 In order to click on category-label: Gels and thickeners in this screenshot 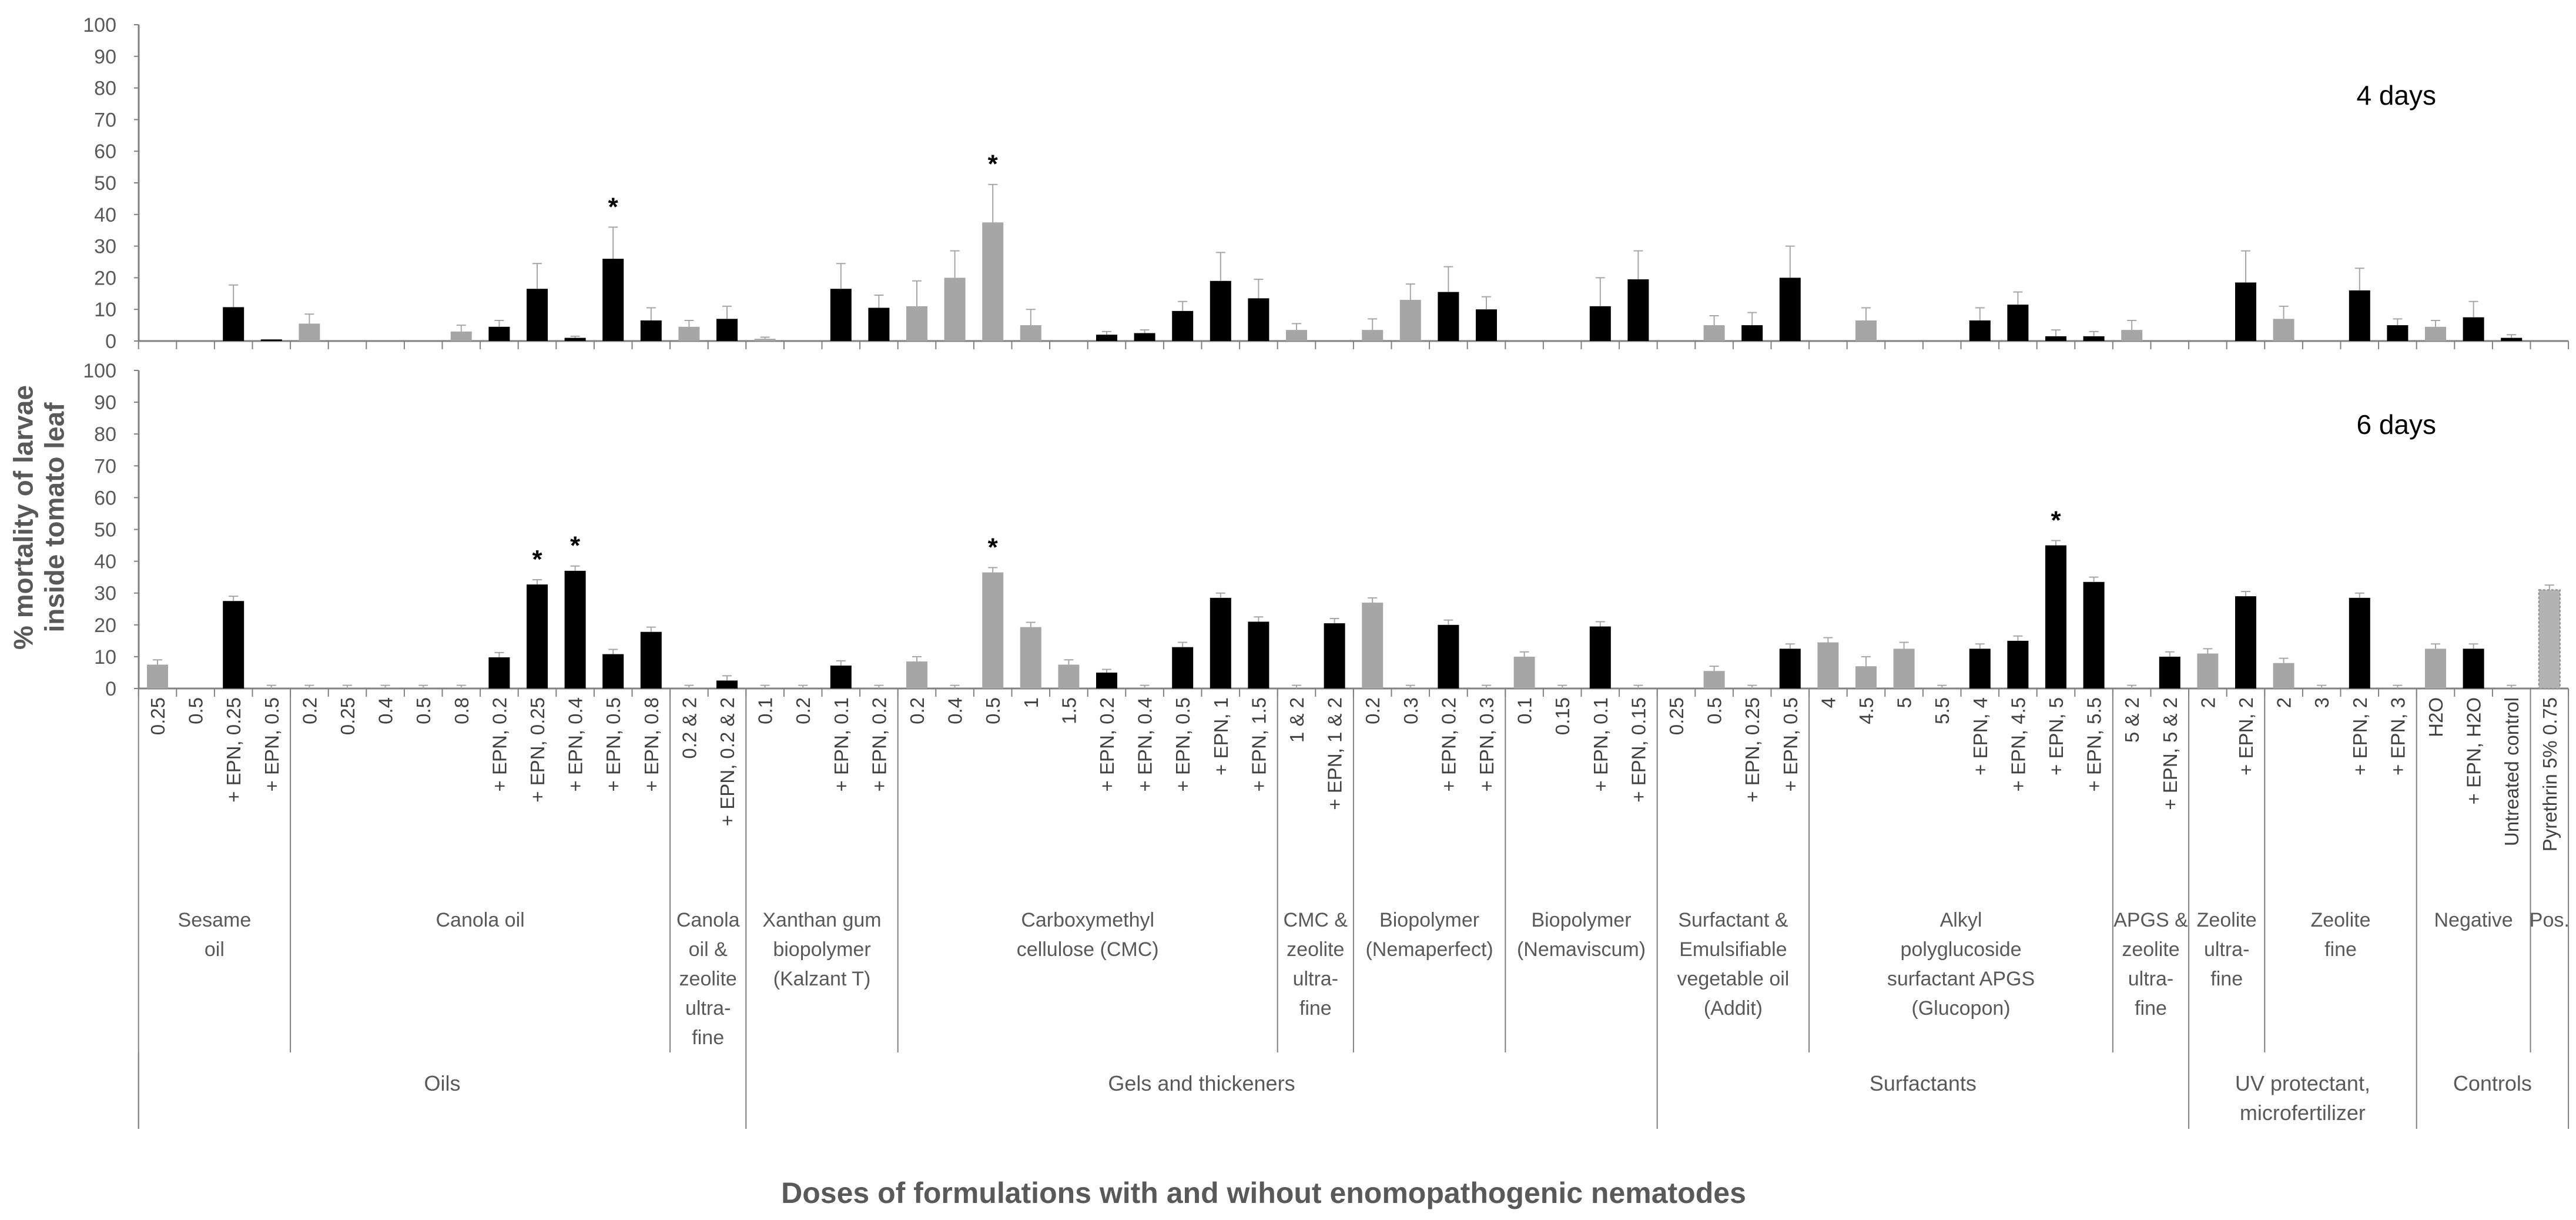, I will do `click(1201, 1083)`.